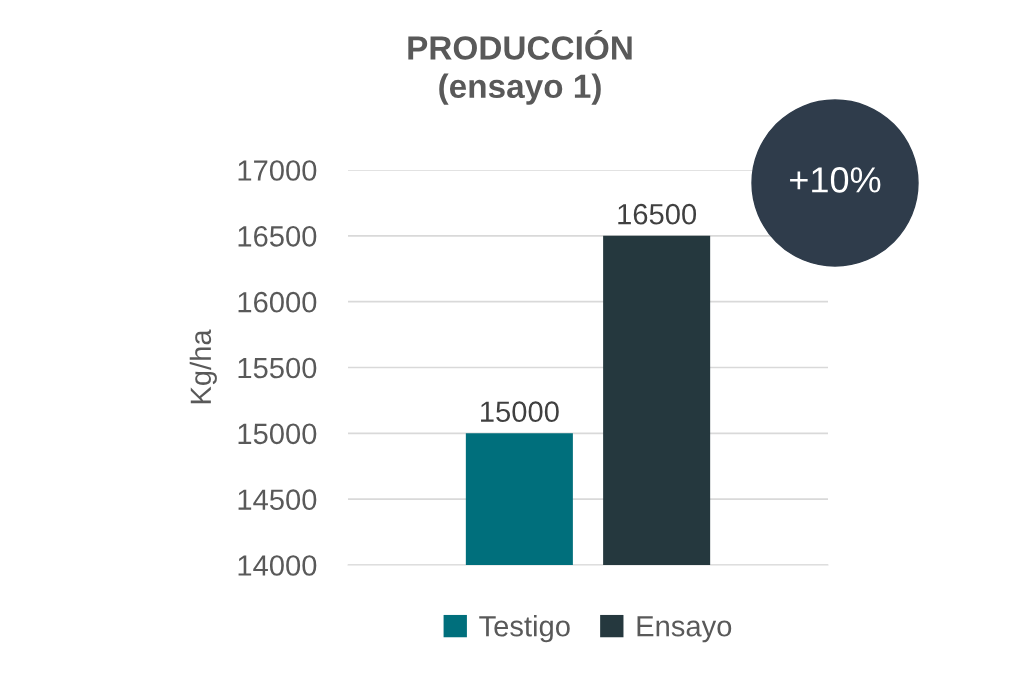 This screenshot has width=1030, height=687. What do you see at coordinates (277, 368) in the screenshot?
I see `y-tick-label: 15500` at bounding box center [277, 368].